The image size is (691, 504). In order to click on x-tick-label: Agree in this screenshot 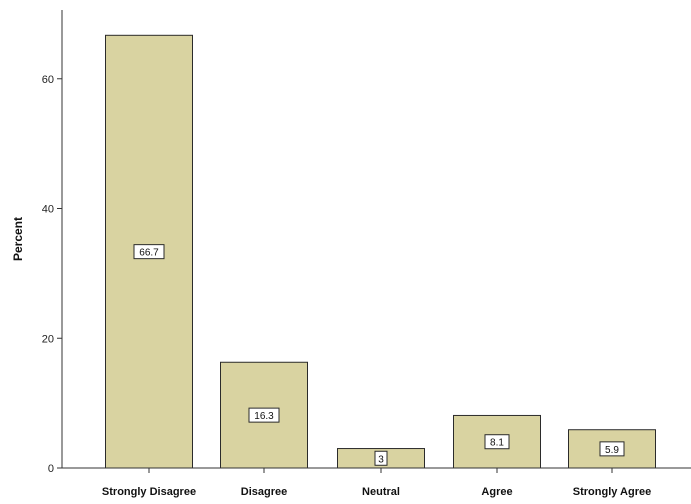, I will do `click(496, 492)`.